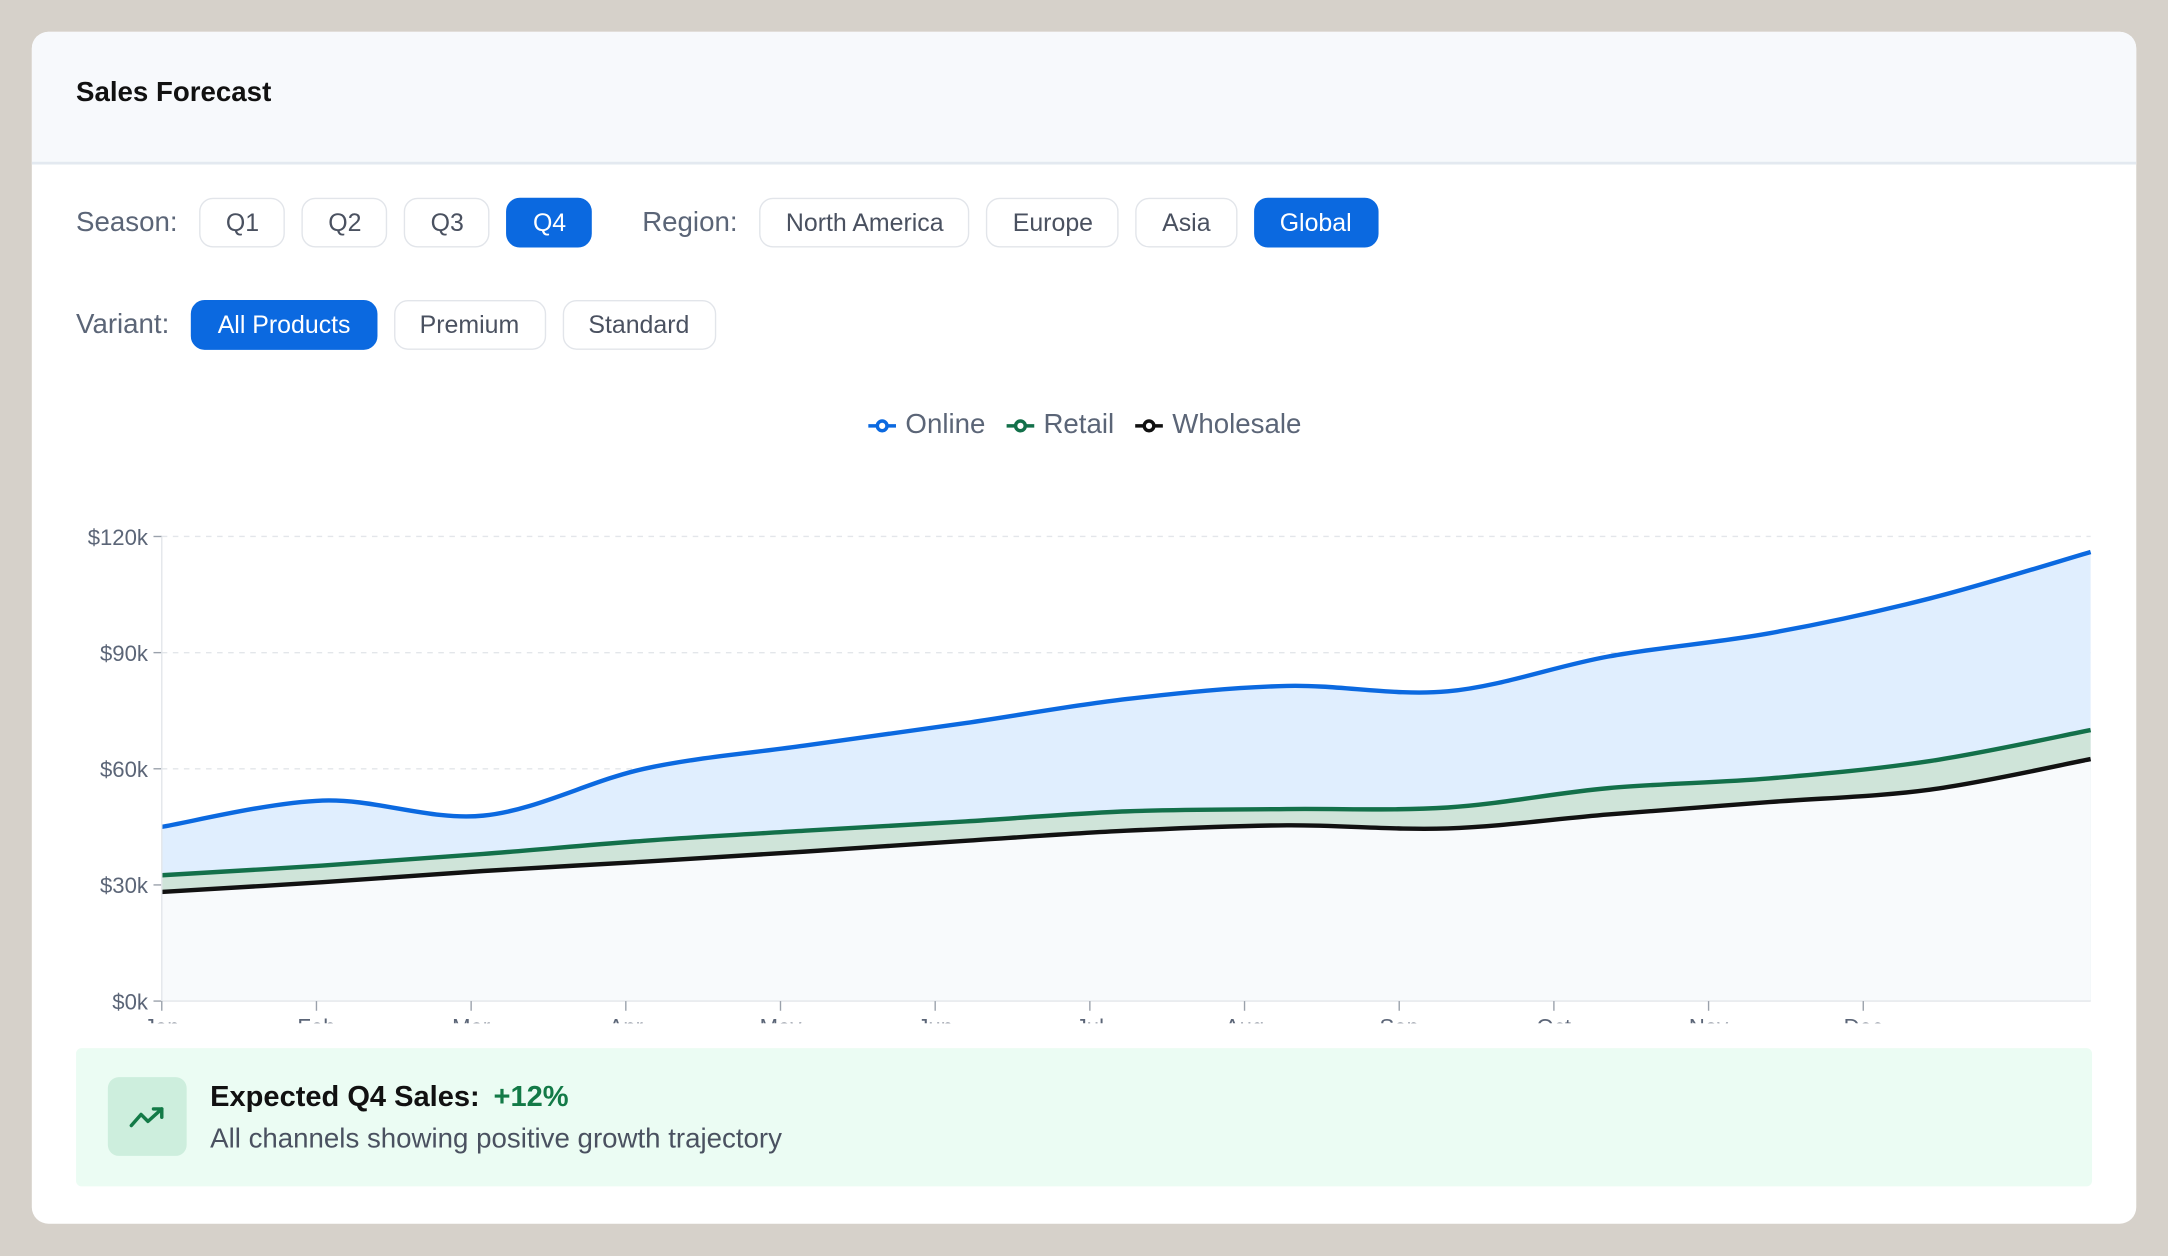 This screenshot has height=1256, width=2168. I want to click on summary-value: +12%, so click(531, 1097).